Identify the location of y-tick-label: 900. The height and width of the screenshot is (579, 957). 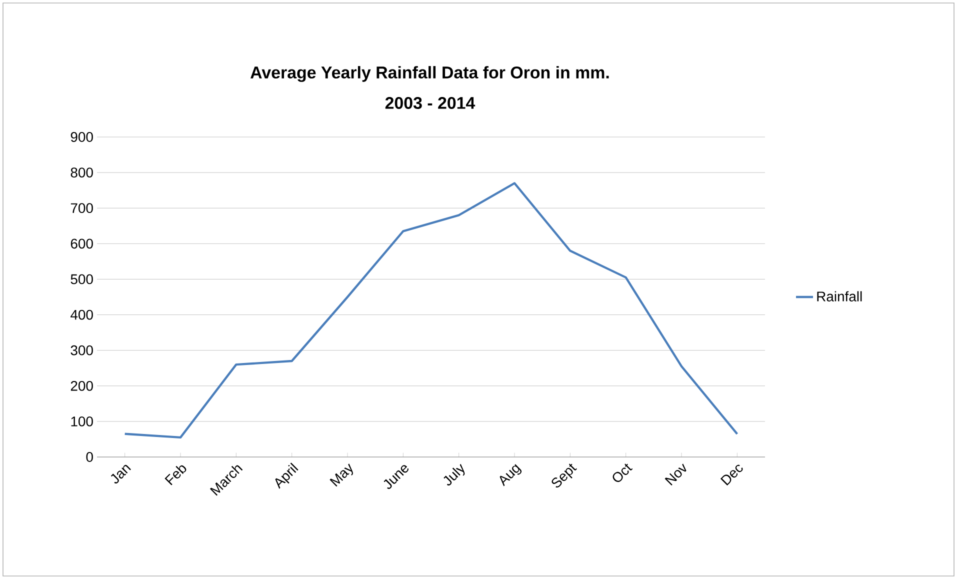
(81, 137).